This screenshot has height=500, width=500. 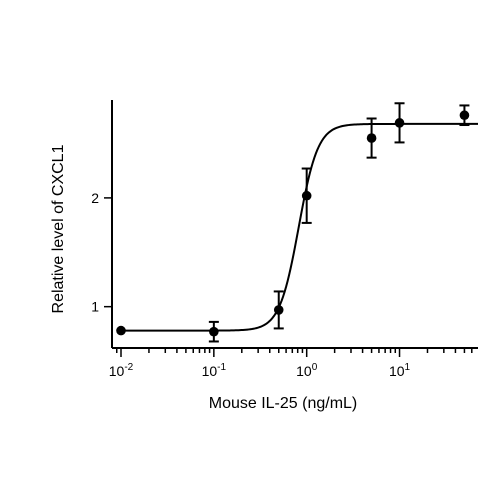 I want to click on x-major-ticks: 10⁻² 10⁻¹ 10⁰ 10¹, so click(x=260, y=363).